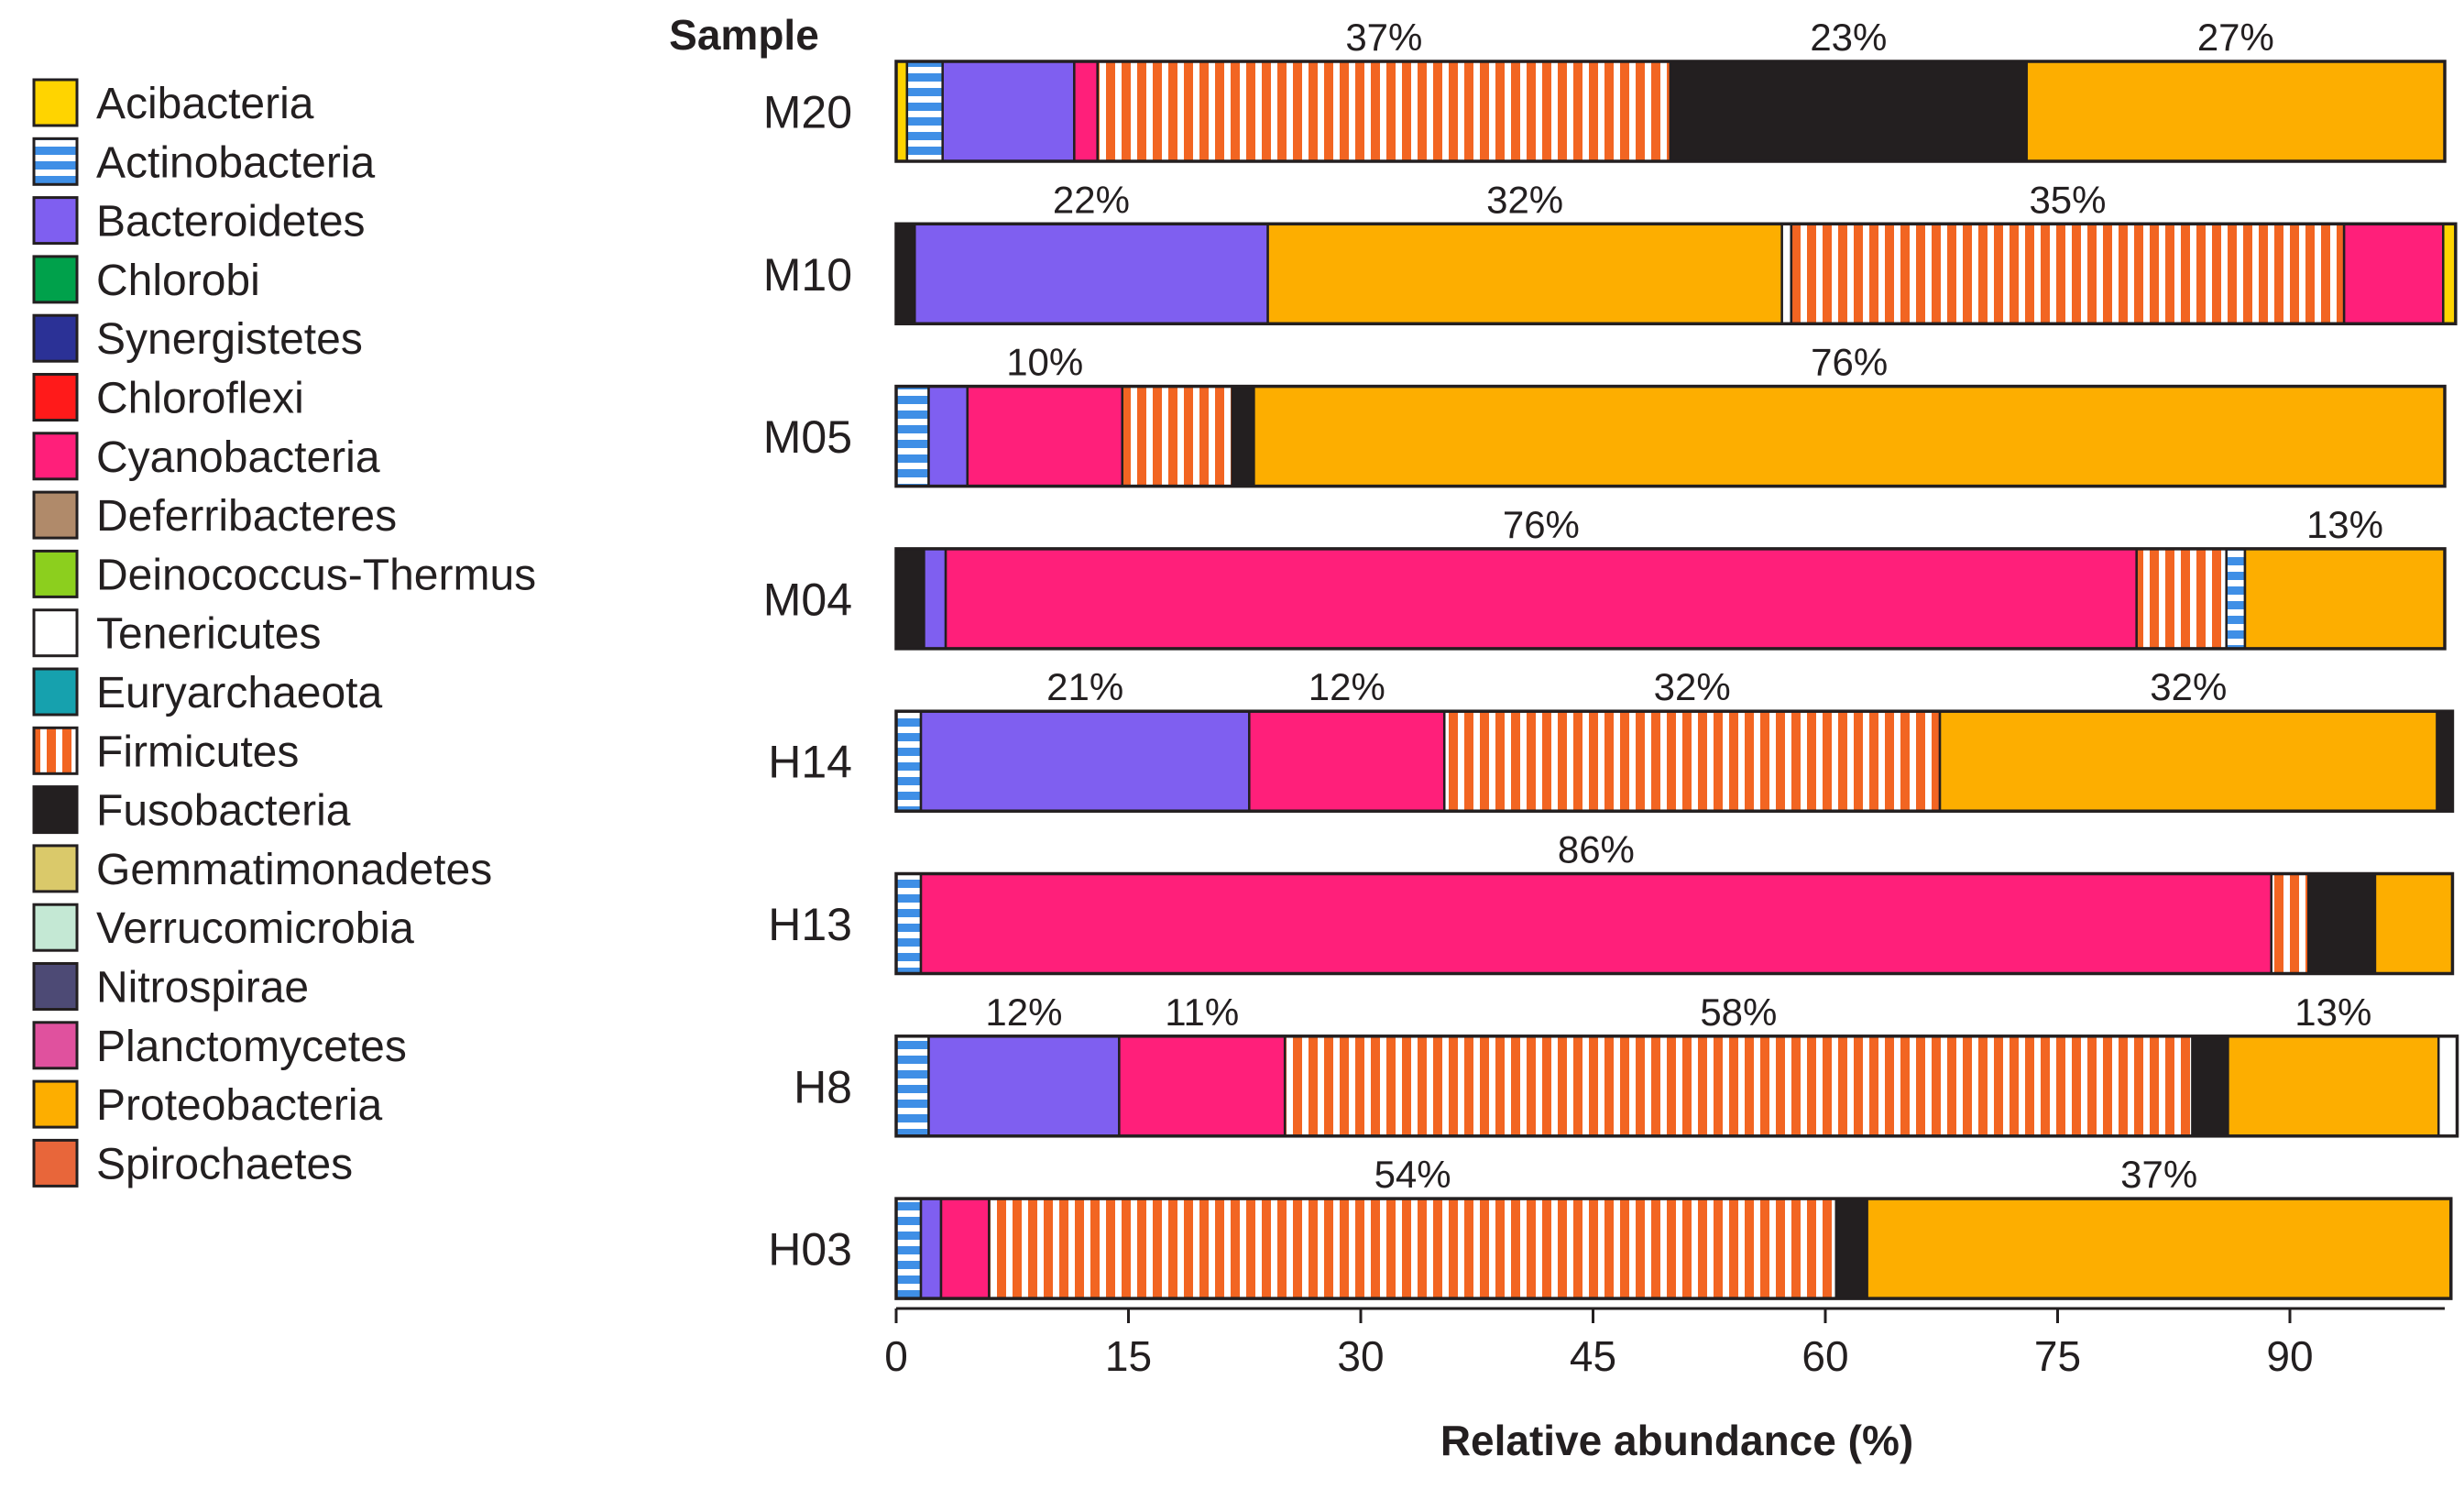 Image resolution: width=2464 pixels, height=1489 pixels. I want to click on legend-label: Tenericutes, so click(208, 634).